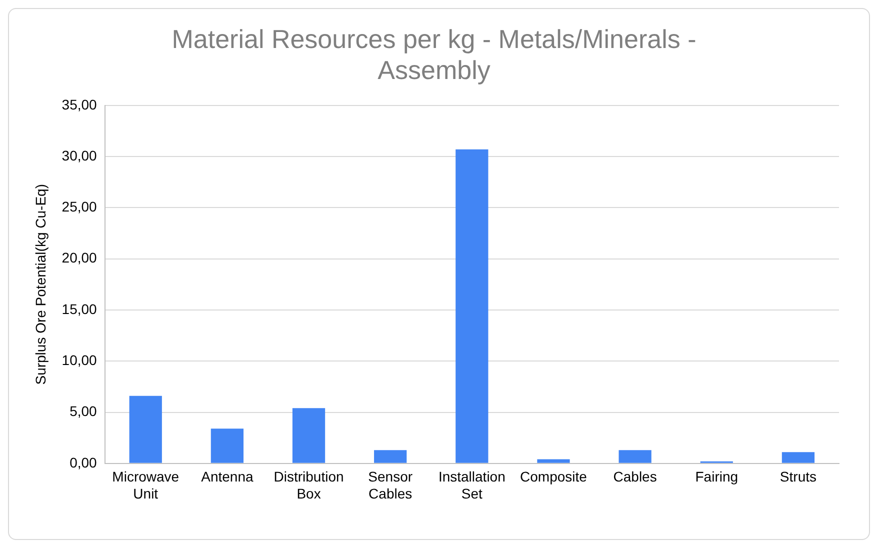 This screenshot has height=549, width=878. What do you see at coordinates (309, 485) in the screenshot?
I see `x-tick-label: Distribution Box` at bounding box center [309, 485].